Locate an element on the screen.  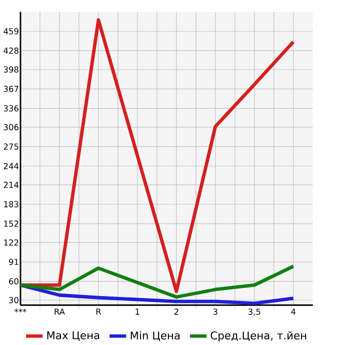
line-series is located at coordinates (158, 281).